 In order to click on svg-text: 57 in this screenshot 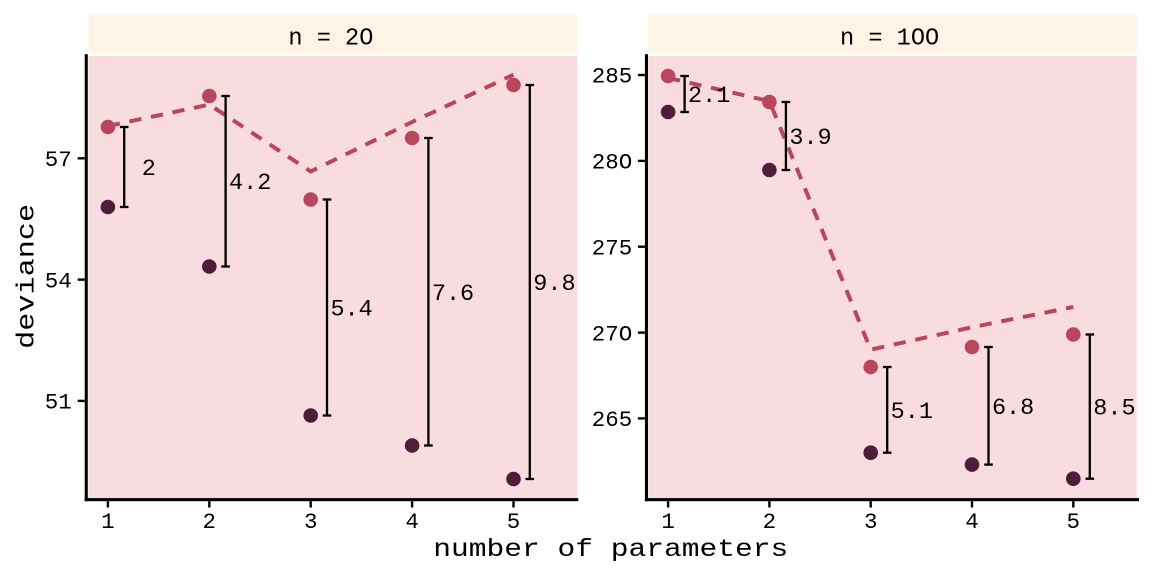, I will do `click(58, 160)`.